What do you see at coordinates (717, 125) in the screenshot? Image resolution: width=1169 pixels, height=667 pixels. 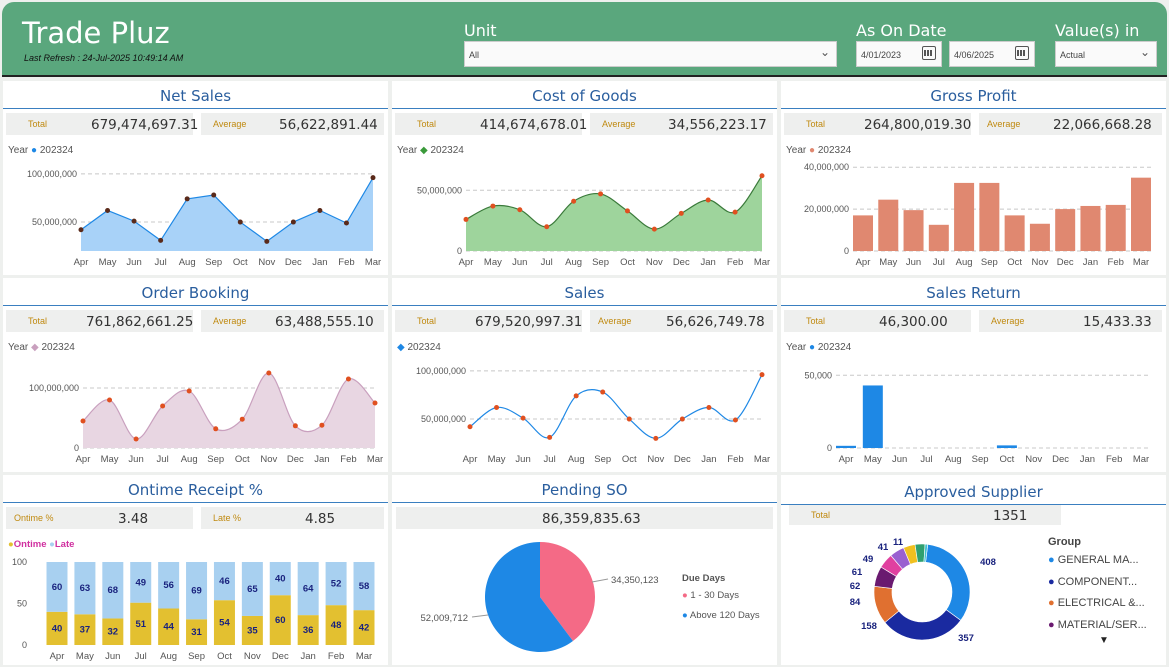 I see `kpi-value: 34,556,223.17` at bounding box center [717, 125].